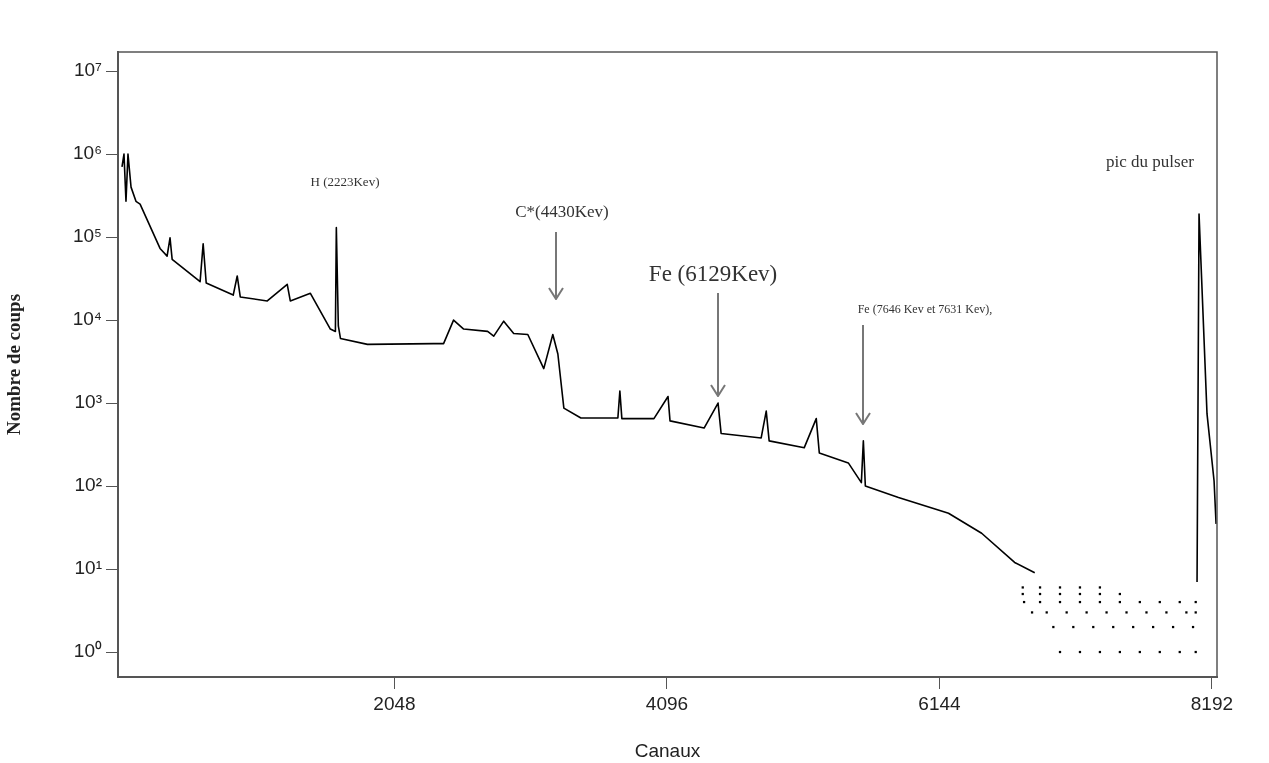 The height and width of the screenshot is (763, 1269). I want to click on y-tick-label: 10², so click(88, 485).